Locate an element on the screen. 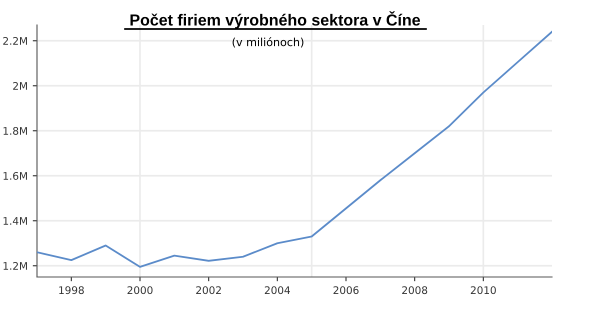  y-tick-label: 1.6M is located at coordinates (15, 176).